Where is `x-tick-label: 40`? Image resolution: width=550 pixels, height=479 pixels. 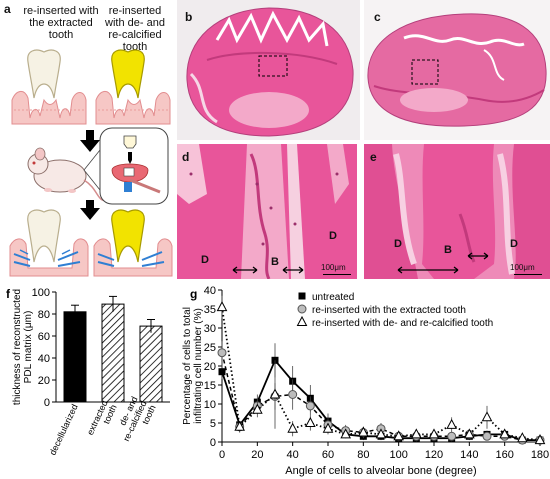 x-tick-label: 40 is located at coordinates (293, 455).